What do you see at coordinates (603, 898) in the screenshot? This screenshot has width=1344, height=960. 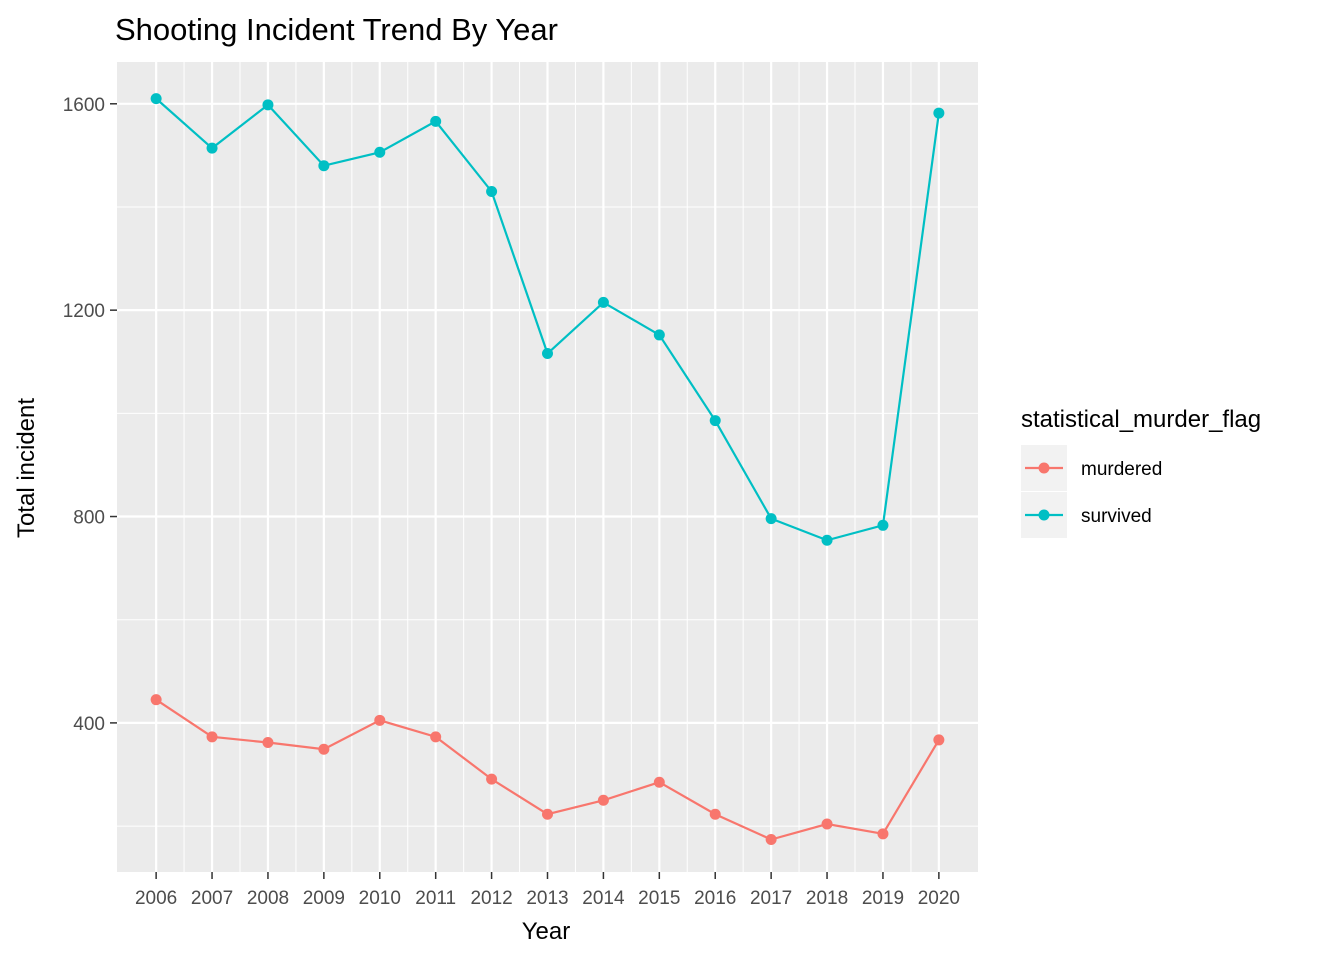 I see `x-tick-label: 2014` at bounding box center [603, 898].